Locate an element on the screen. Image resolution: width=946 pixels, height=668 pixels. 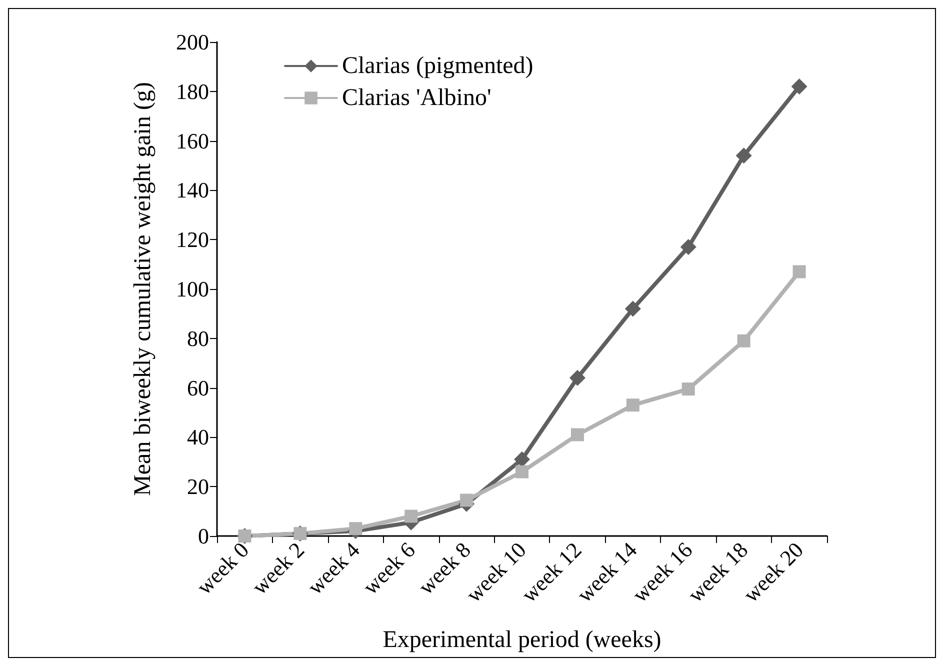
y-tick-label: 160 is located at coordinates (192, 141).